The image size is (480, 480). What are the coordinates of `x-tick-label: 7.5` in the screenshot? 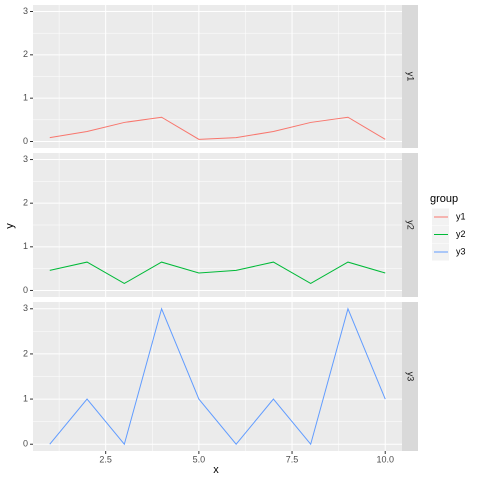 It's located at (292, 459).